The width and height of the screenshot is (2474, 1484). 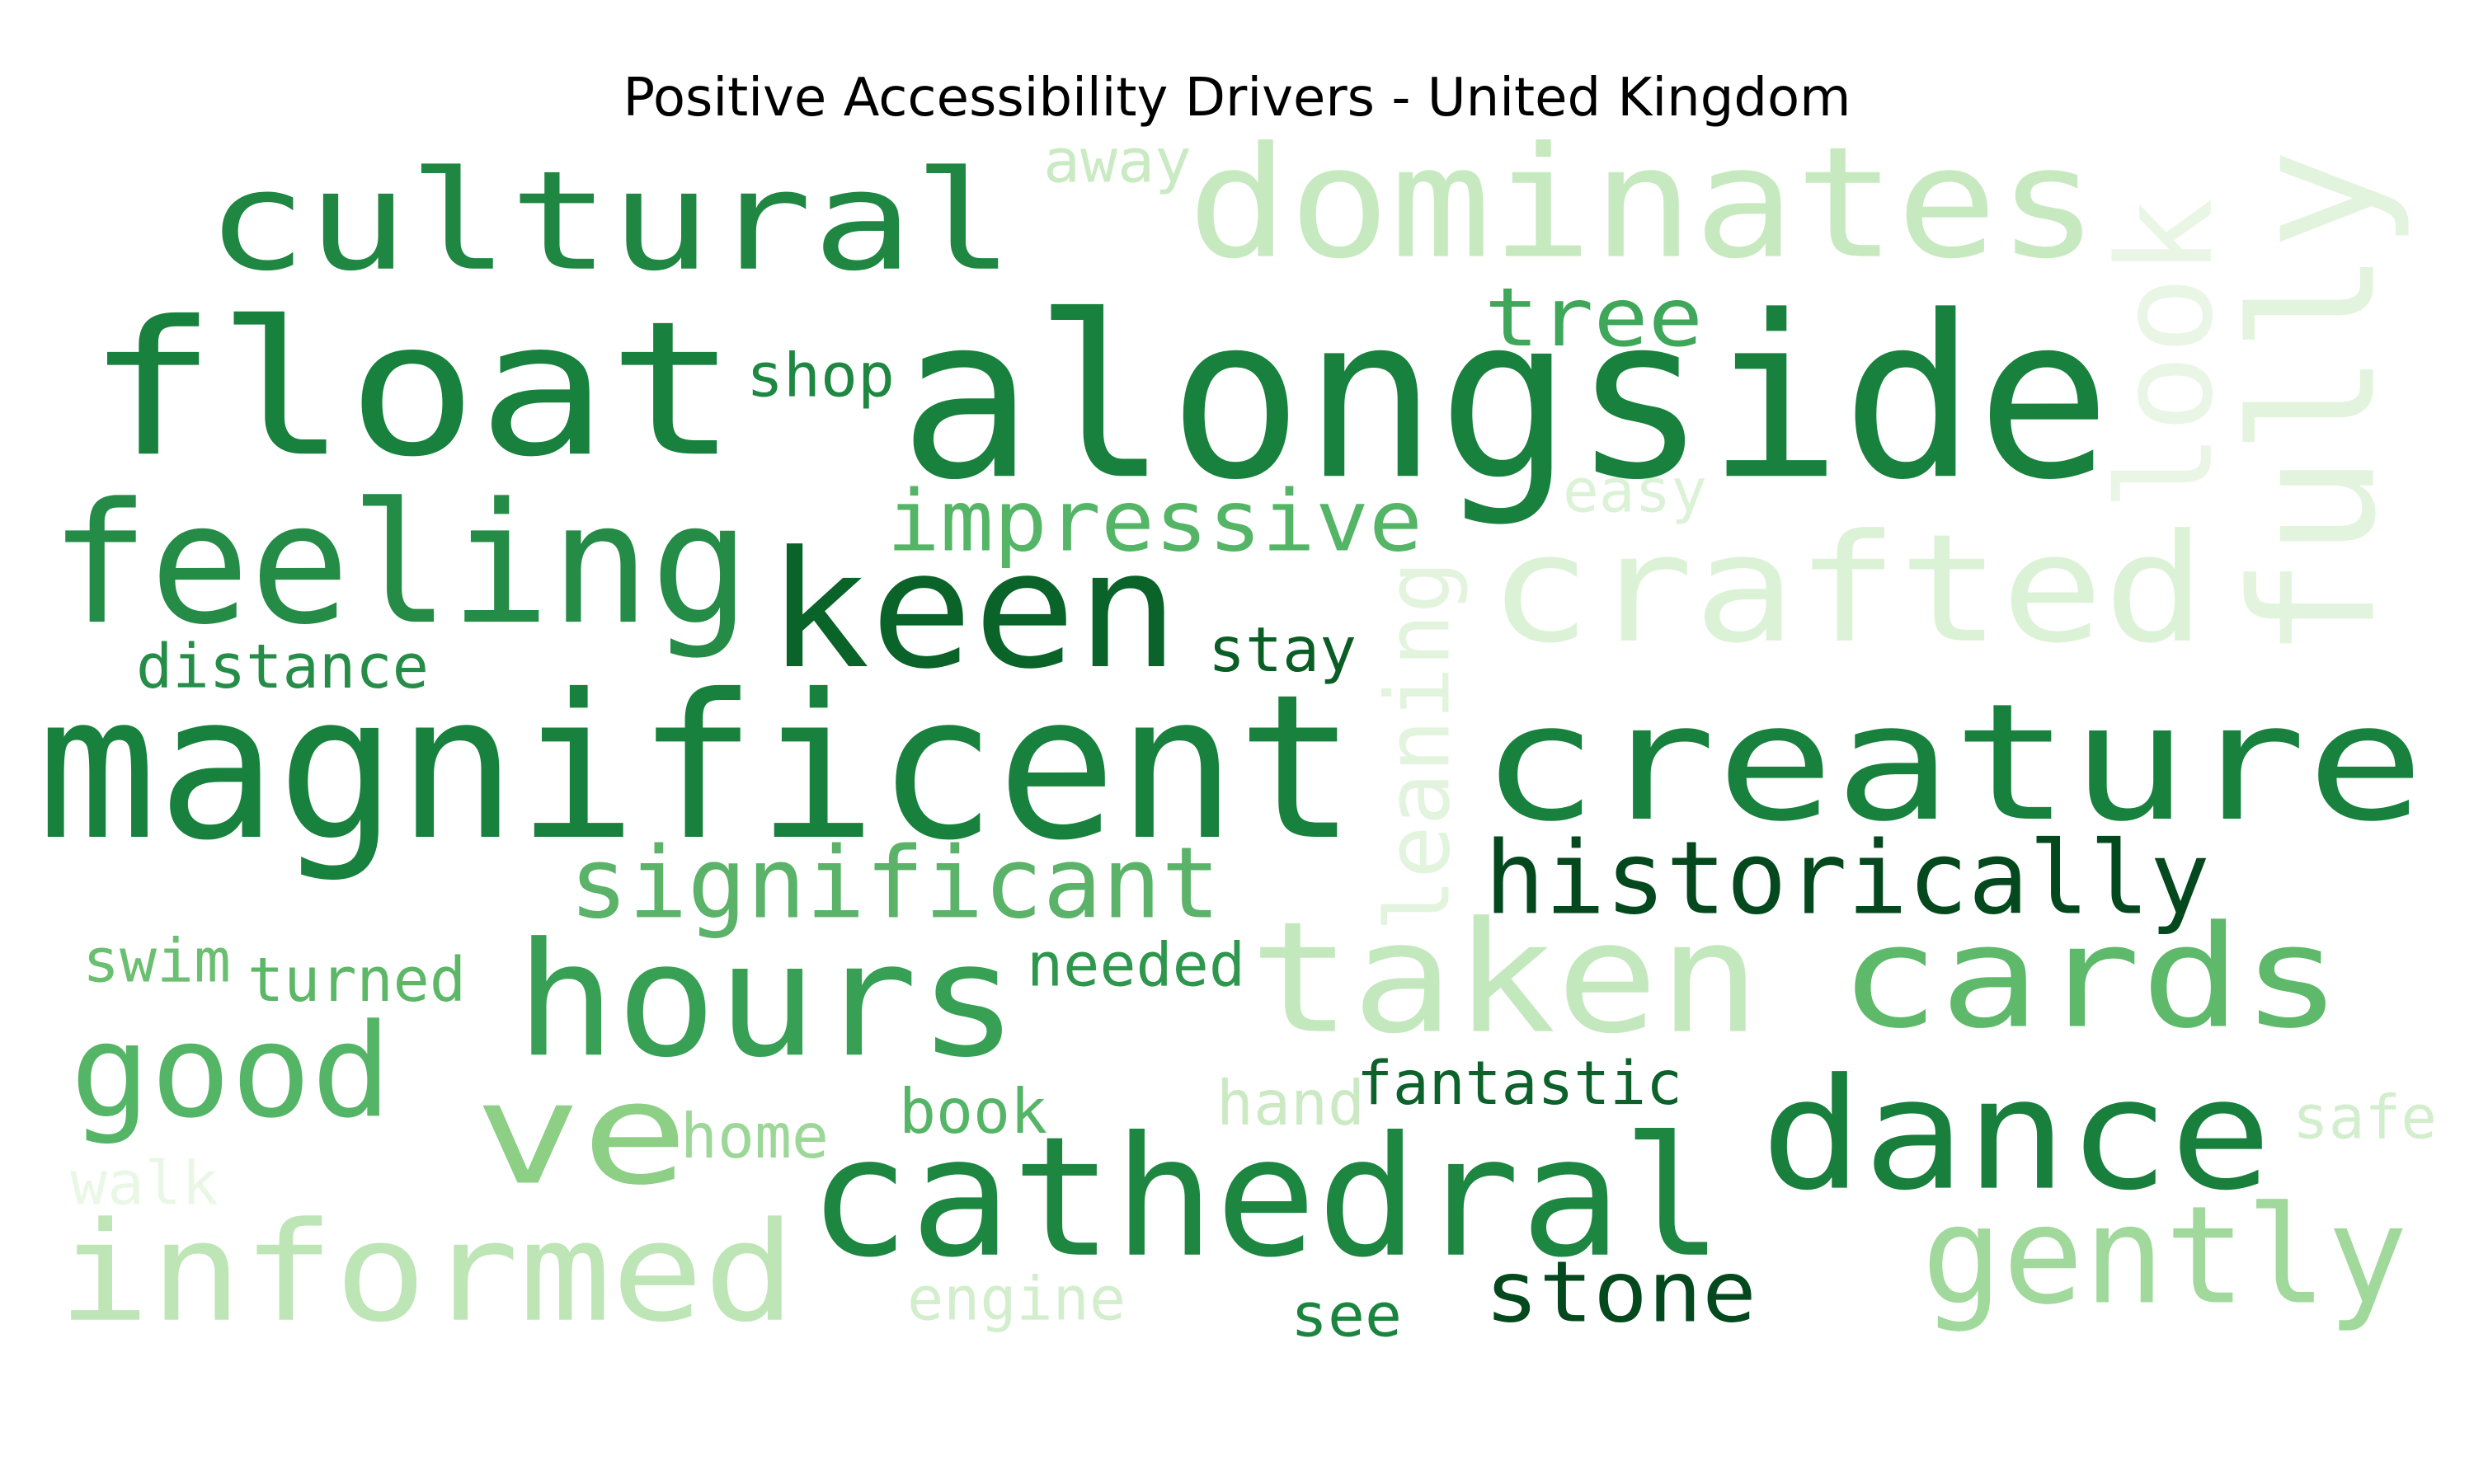 I want to click on cloud-word-dance: dance, so click(x=2016, y=1134).